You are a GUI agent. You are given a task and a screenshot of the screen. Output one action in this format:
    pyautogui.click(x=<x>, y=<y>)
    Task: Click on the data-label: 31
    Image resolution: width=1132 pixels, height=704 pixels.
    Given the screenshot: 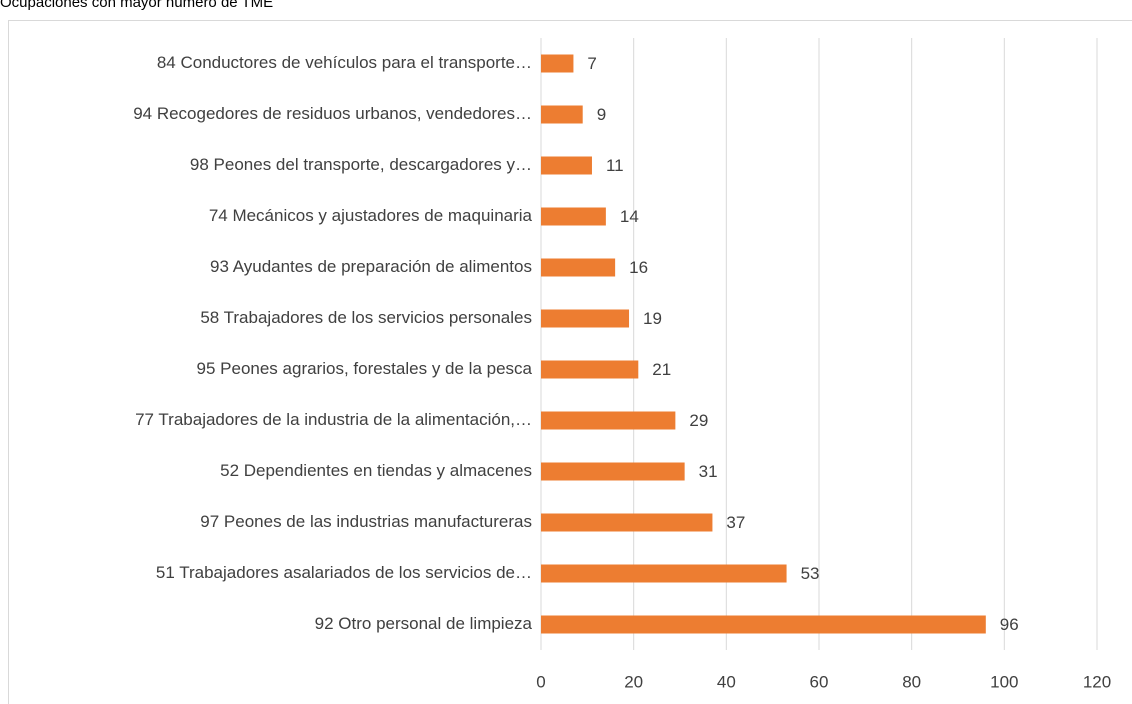 What is the action you would take?
    pyautogui.click(x=708, y=471)
    